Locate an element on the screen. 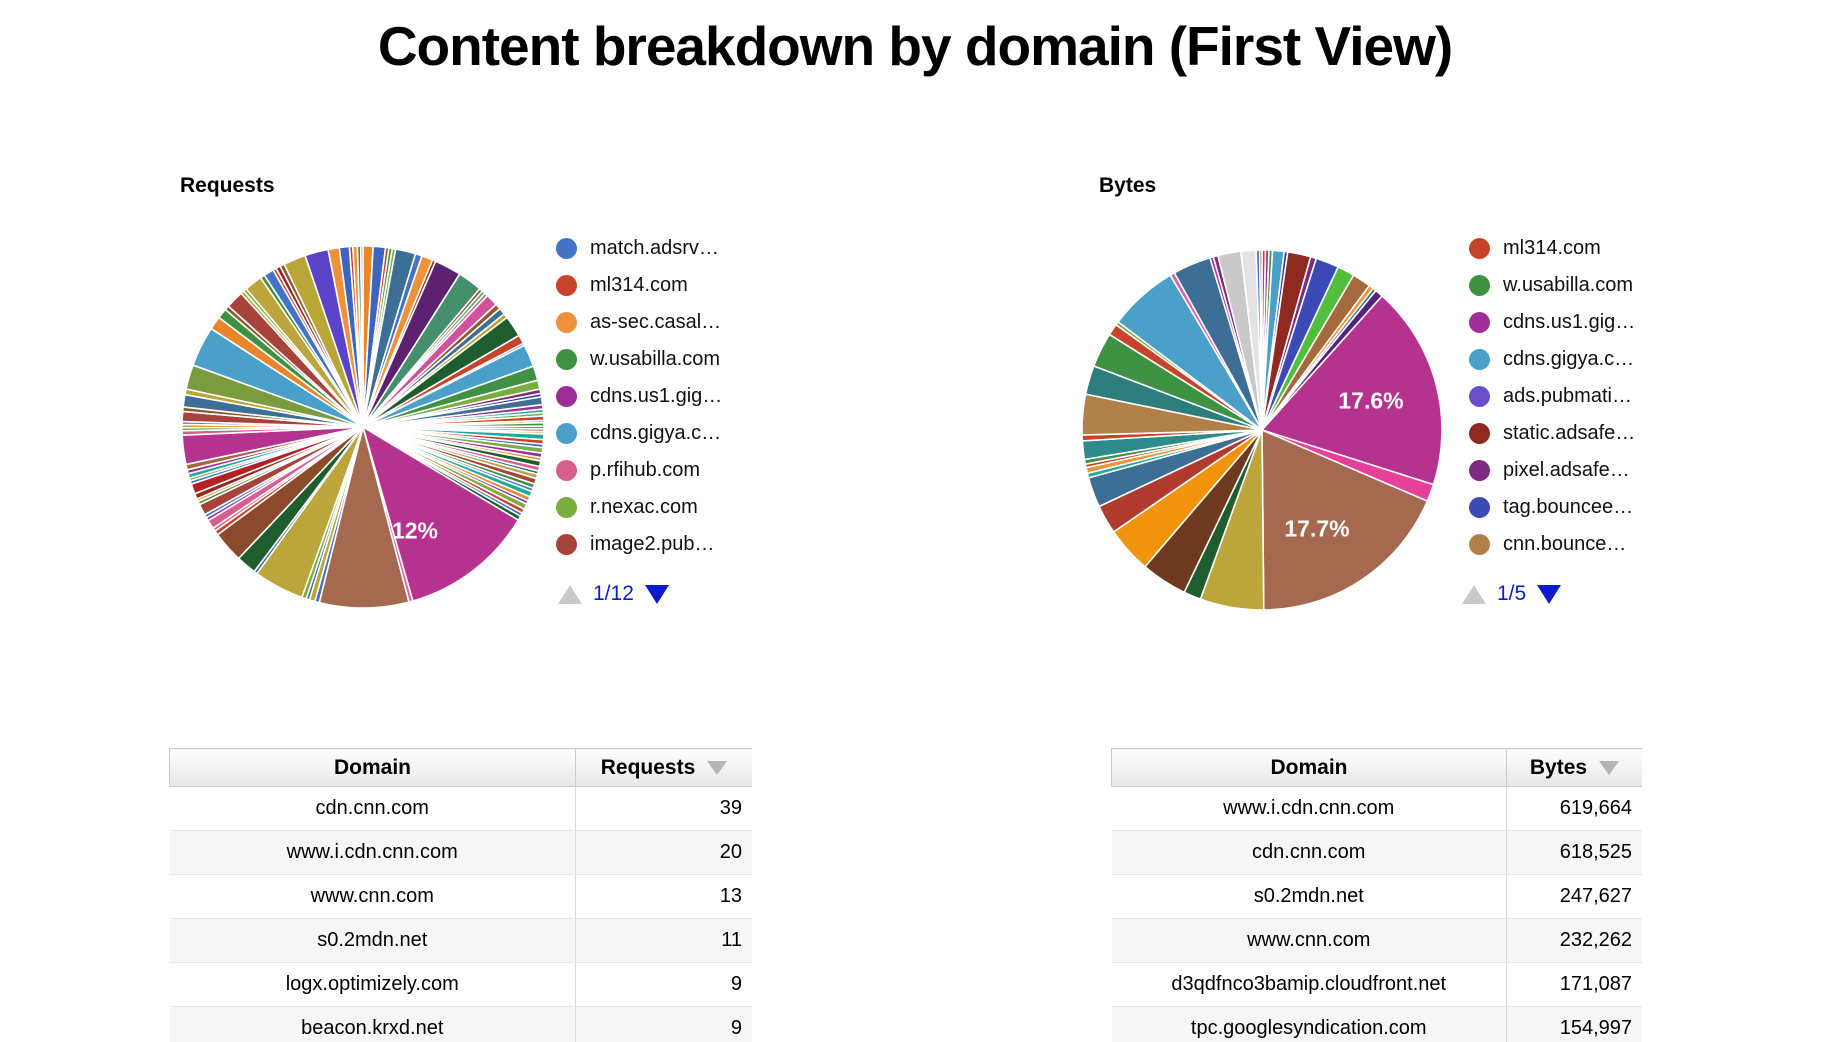 The width and height of the screenshot is (1830, 1042). domain-cell: tpc.googlesyndication.com is located at coordinates (1309, 1024).